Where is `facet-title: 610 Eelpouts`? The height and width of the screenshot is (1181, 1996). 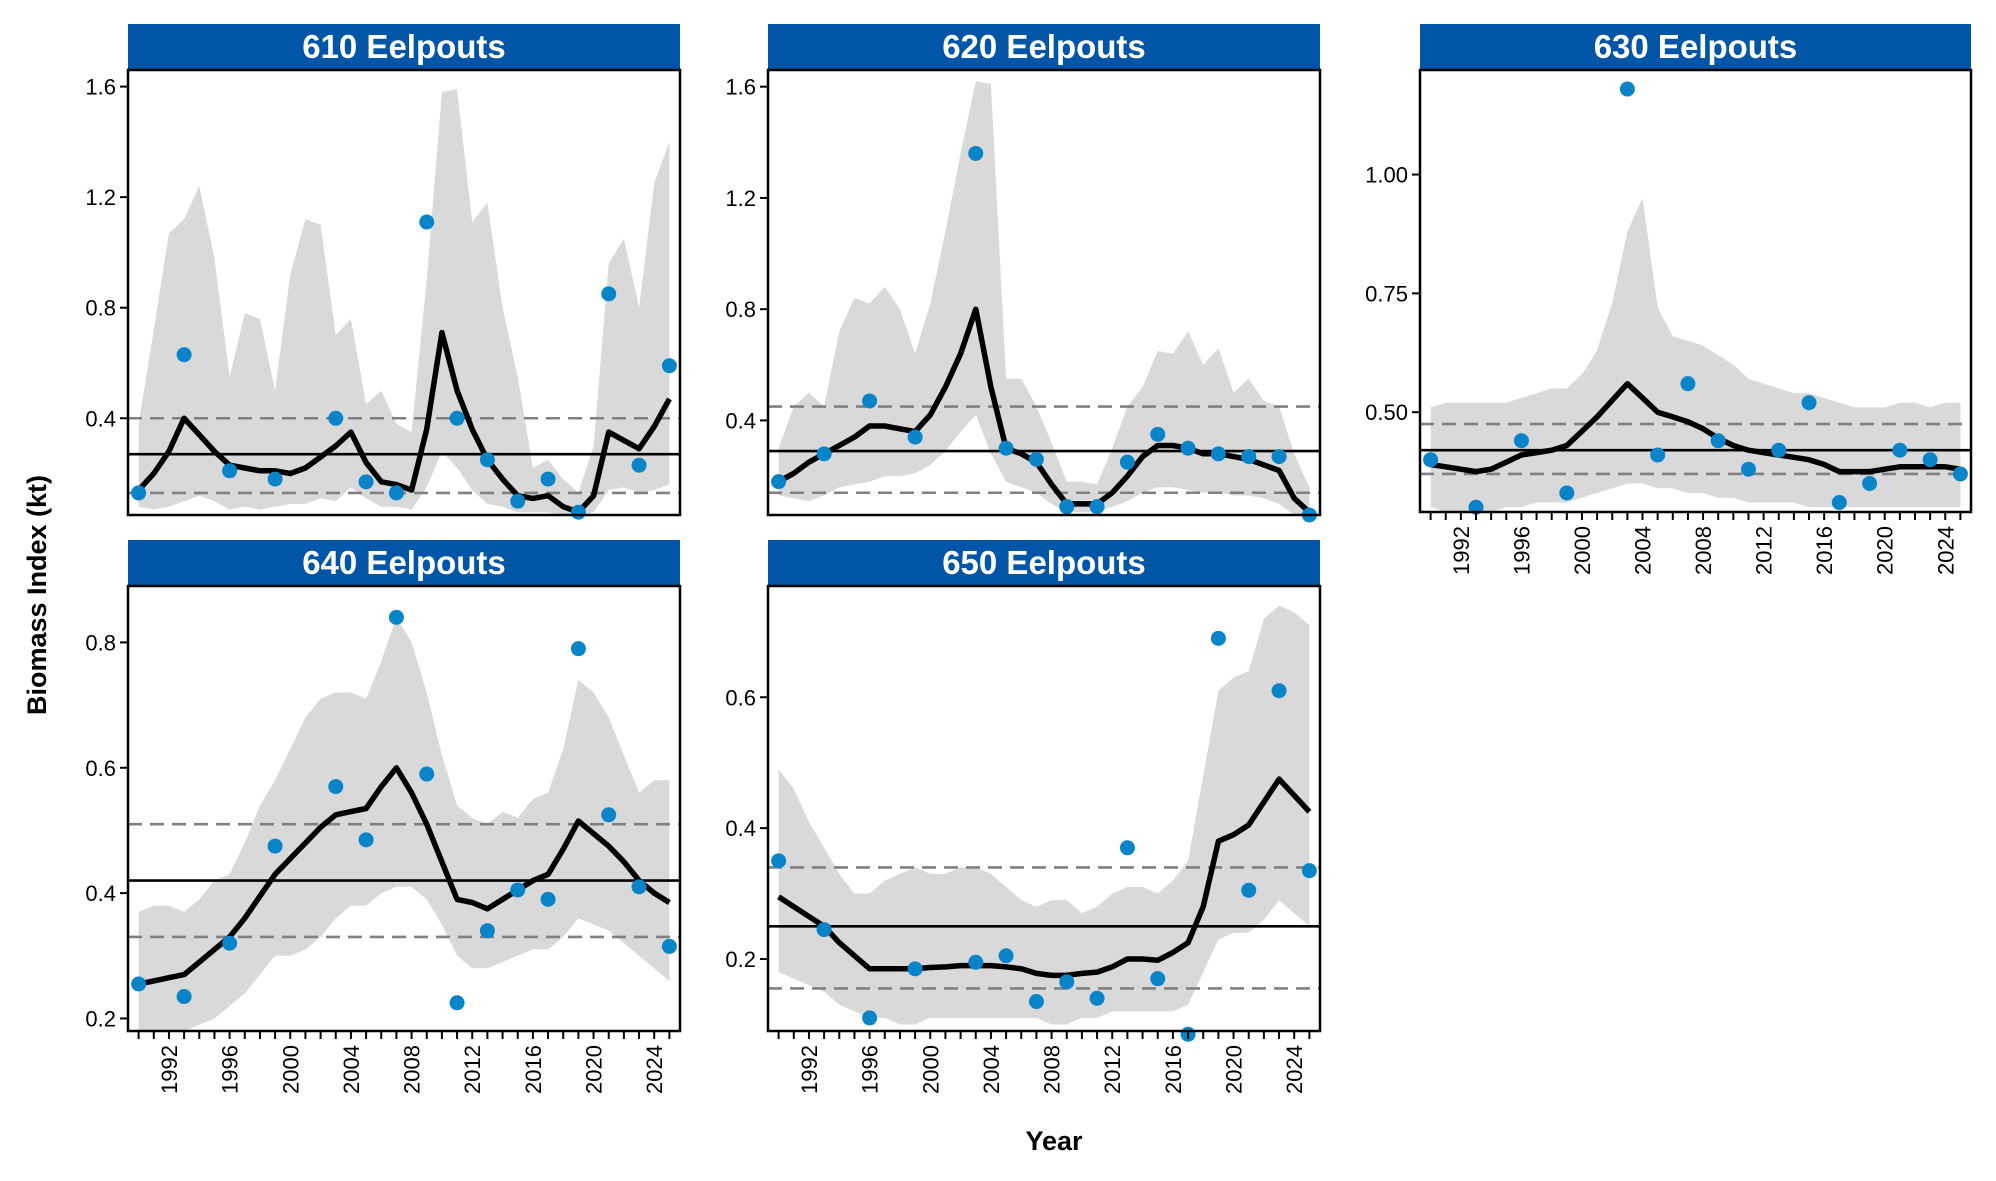
facet-title: 610 Eelpouts is located at coordinates (404, 46).